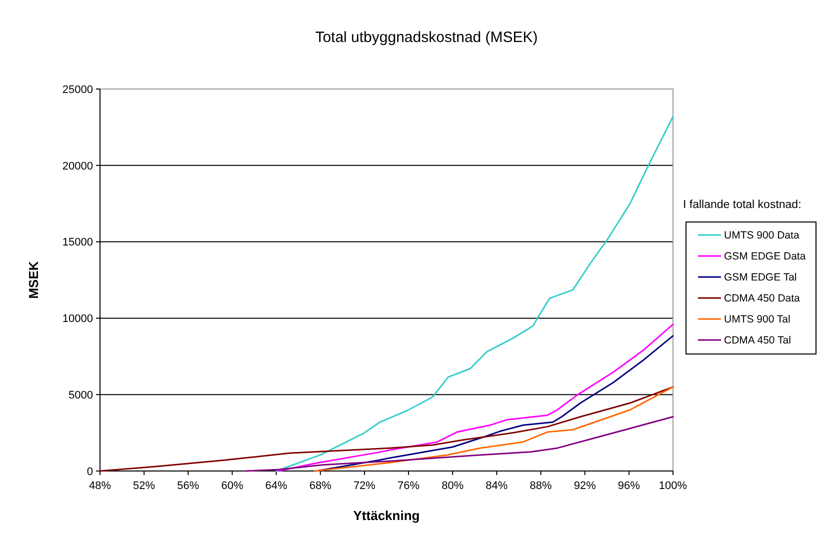 The height and width of the screenshot is (534, 820). Describe the element at coordinates (497, 486) in the screenshot. I see `x-tick-label: 84%` at that location.